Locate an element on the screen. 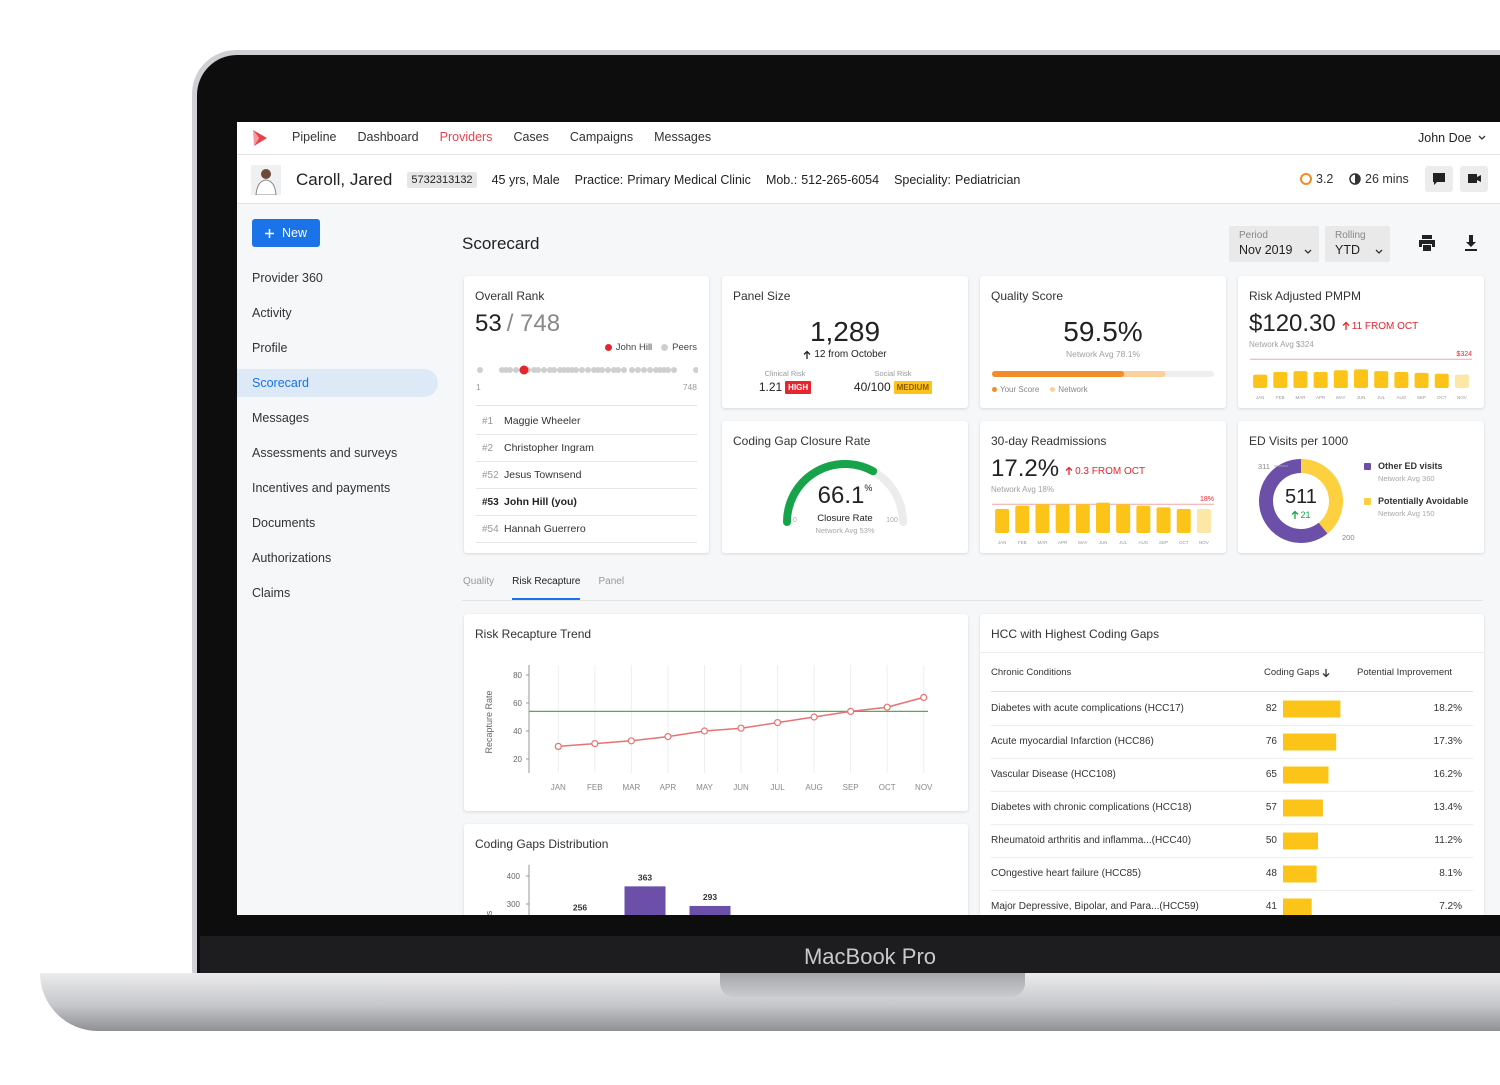 The width and height of the screenshot is (1500, 1085). field-value: Primary Medical Clinic is located at coordinates (689, 179).